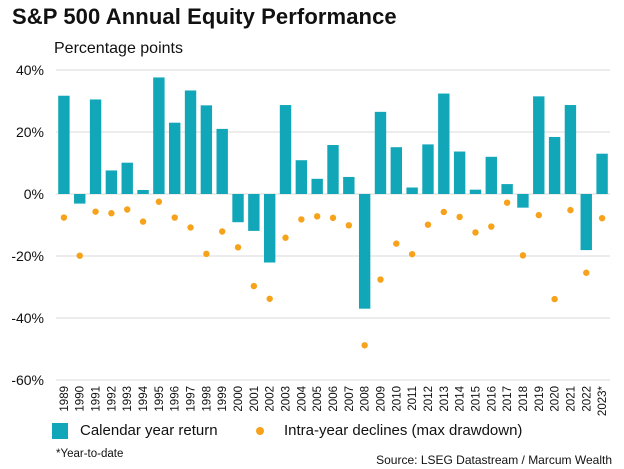 The height and width of the screenshot is (469, 624). I want to click on legend-label-intra-year-declines: Intra-year declines (max drawdown), so click(403, 430).